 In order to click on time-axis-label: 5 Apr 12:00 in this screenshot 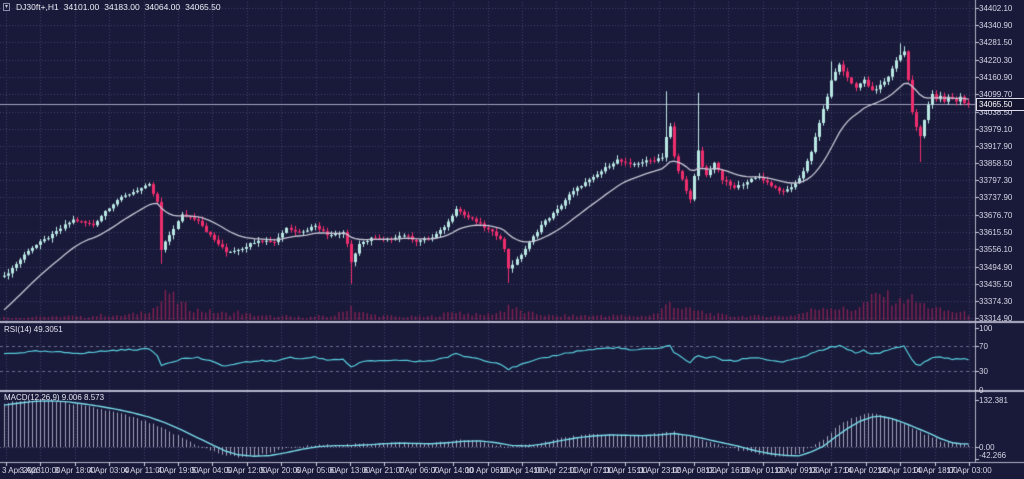, I will do `click(247, 470)`.